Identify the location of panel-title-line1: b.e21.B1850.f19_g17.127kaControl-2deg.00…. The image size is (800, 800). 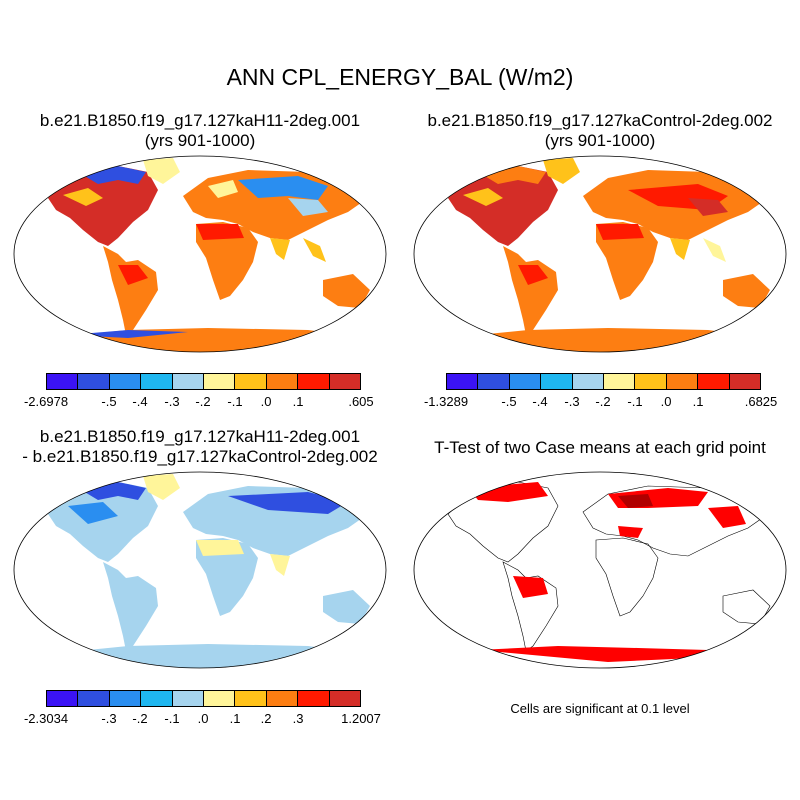
(600, 120).